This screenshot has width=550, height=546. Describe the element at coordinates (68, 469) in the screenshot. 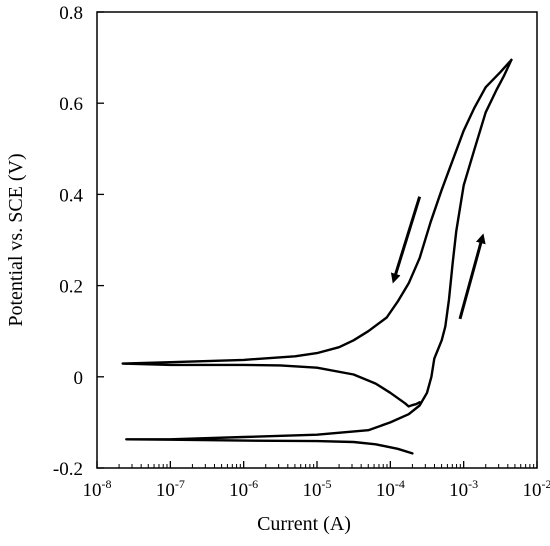

I see `y-tick-label: -0.2` at that location.